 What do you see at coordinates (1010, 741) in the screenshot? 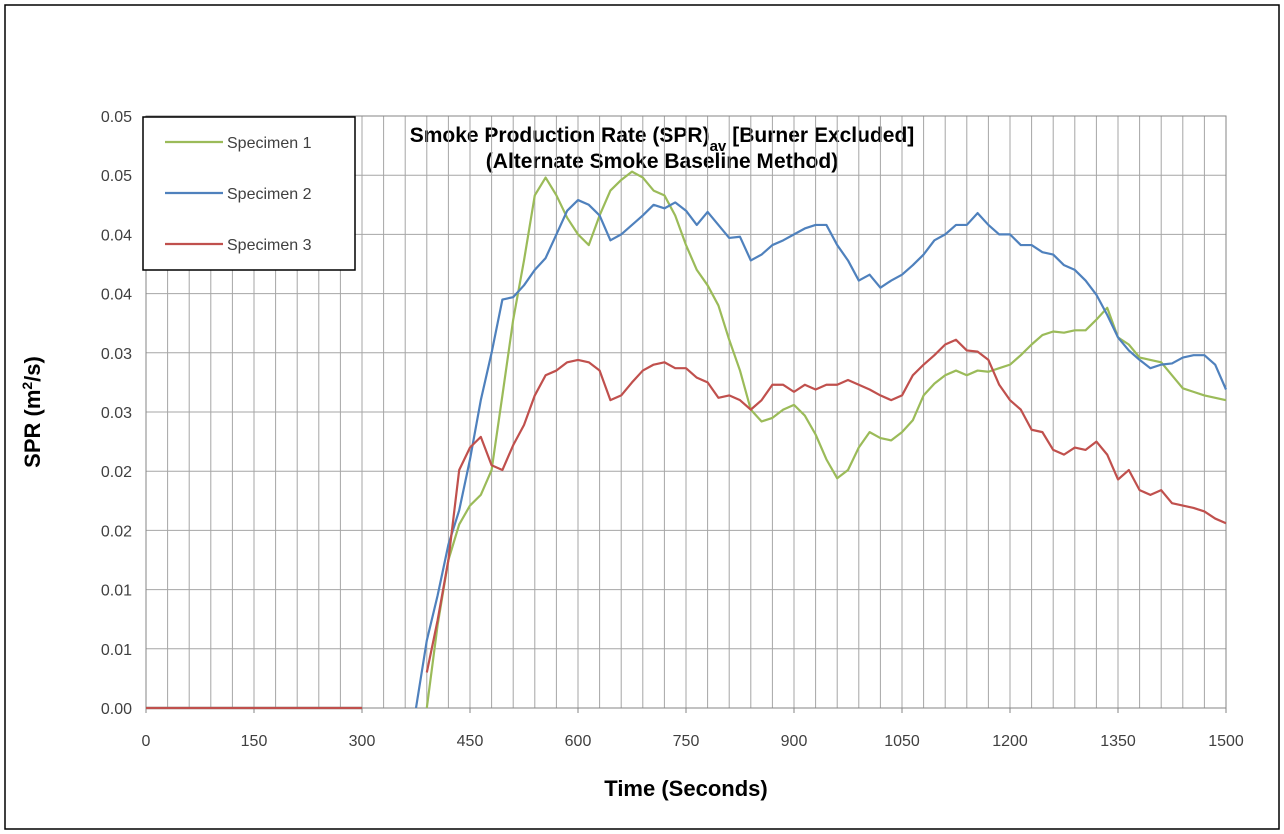
I see `x-tick-label: 1200` at bounding box center [1010, 741].